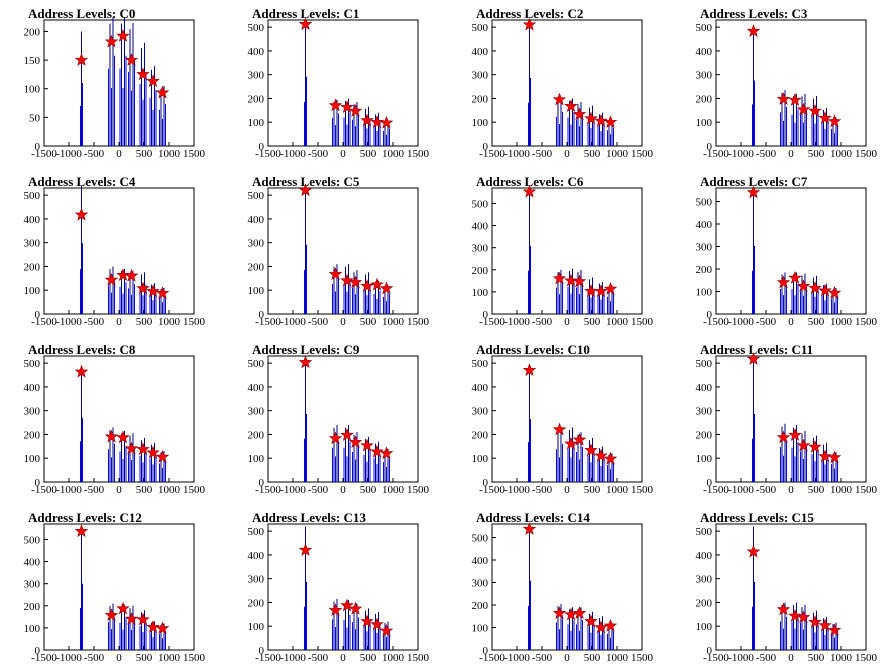 The height and width of the screenshot is (672, 896). Describe the element at coordinates (119, 587) in the screenshot. I see `plot-frame` at that location.